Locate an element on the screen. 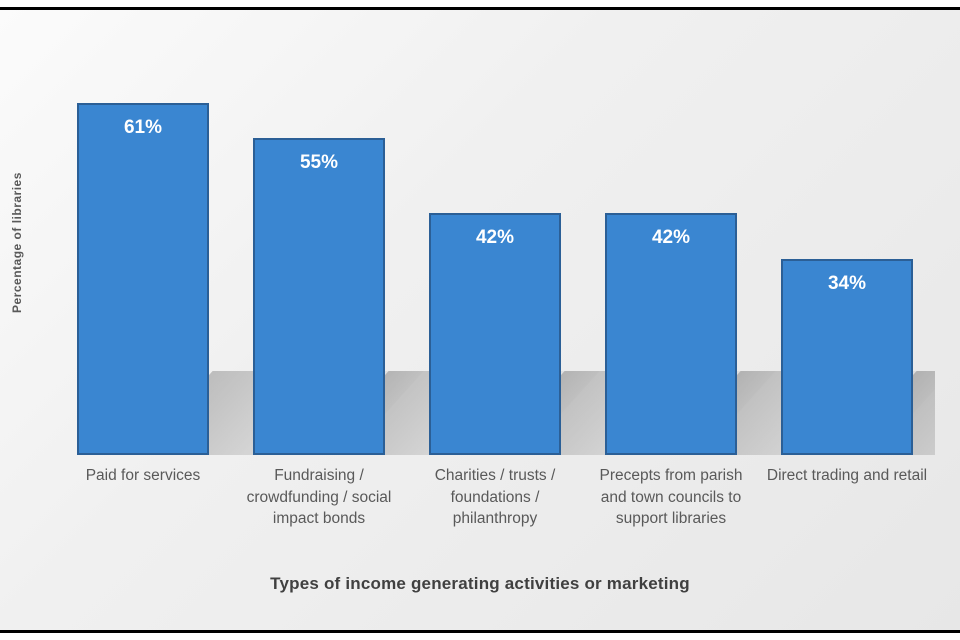 The image size is (960, 640). bar-5: 34% is located at coordinates (847, 357).